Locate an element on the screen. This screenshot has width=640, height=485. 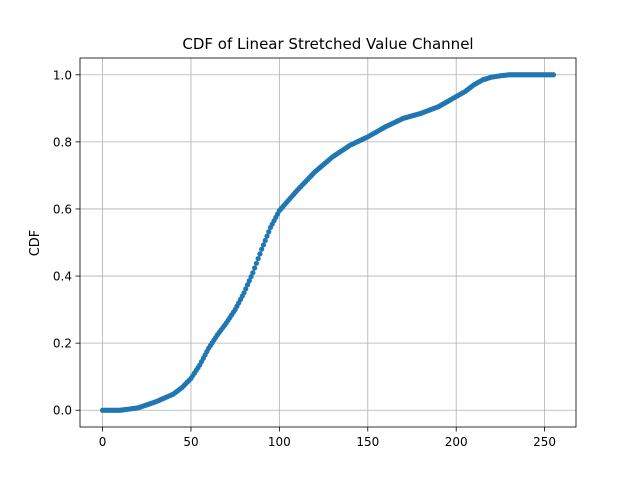
y-tick-label: 0.0 is located at coordinates (62, 411).